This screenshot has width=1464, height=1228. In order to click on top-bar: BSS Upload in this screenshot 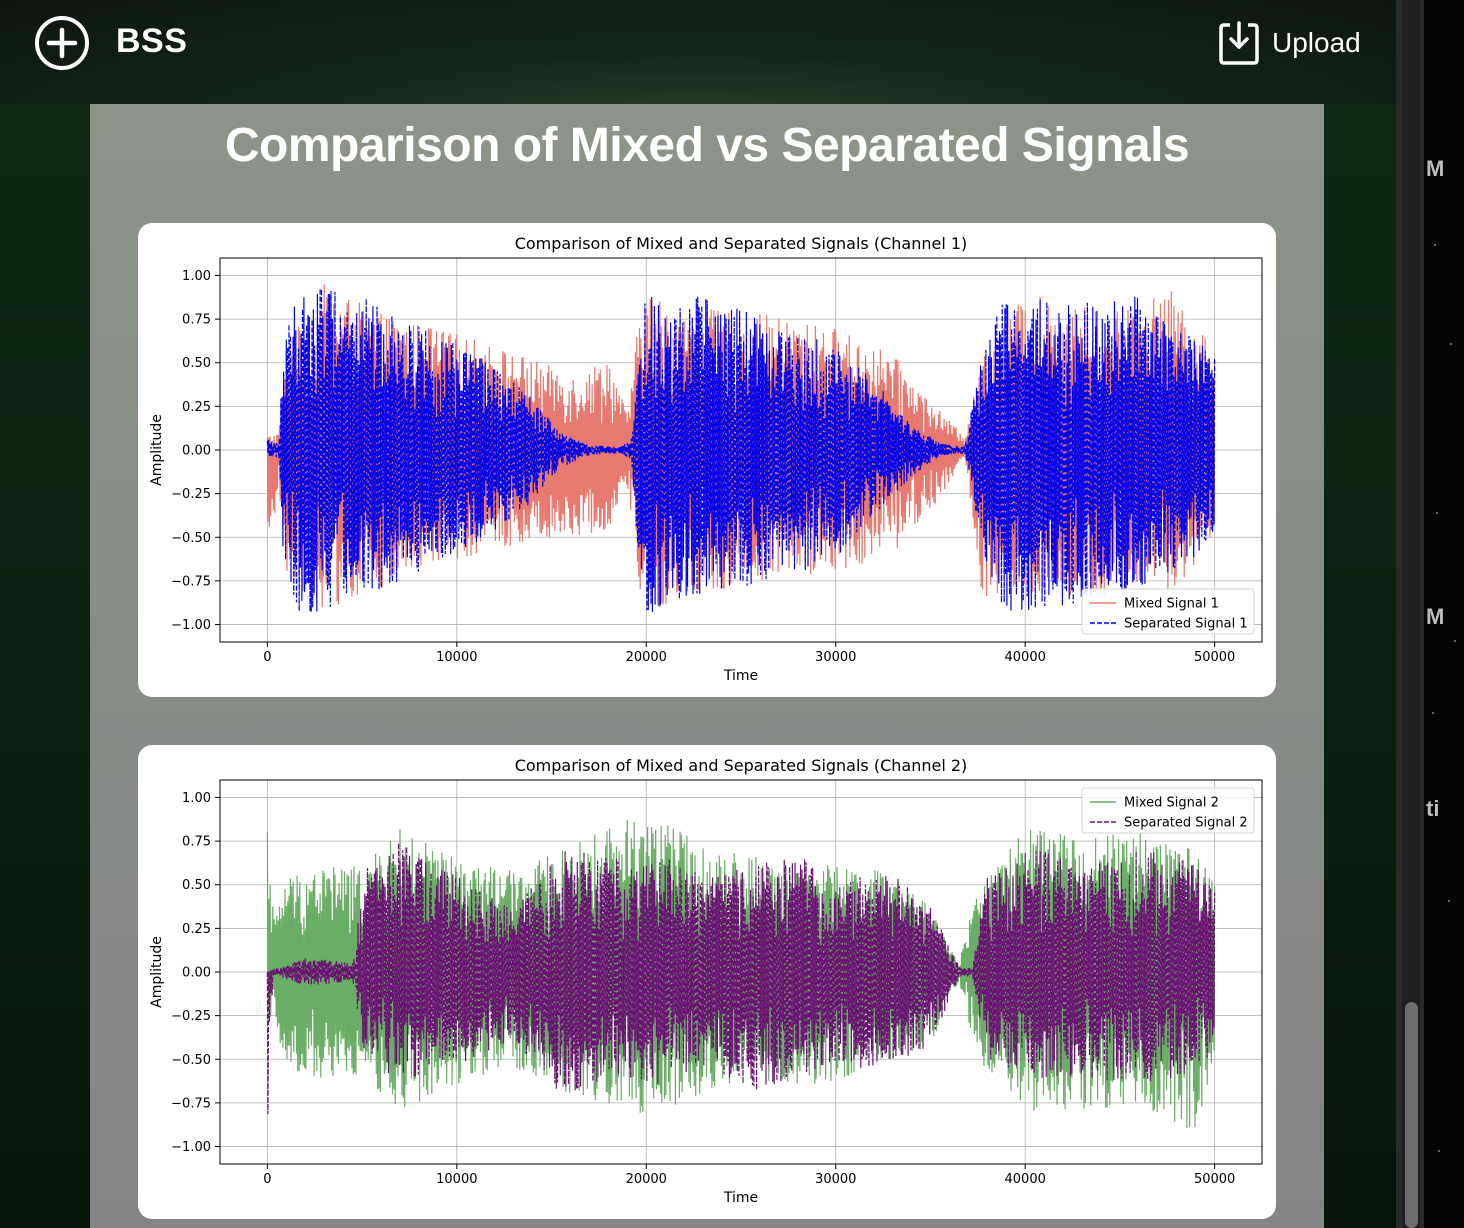, I will do `click(698, 52)`.